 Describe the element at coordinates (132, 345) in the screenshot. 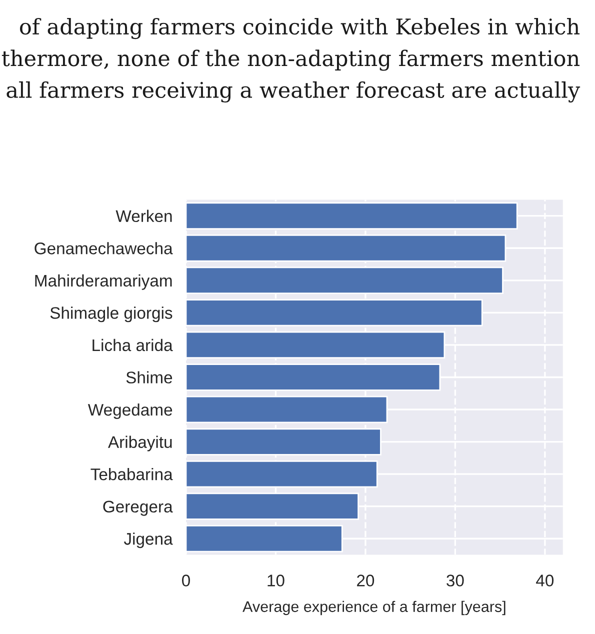

I see `y-tick-label: Licha arida` at that location.